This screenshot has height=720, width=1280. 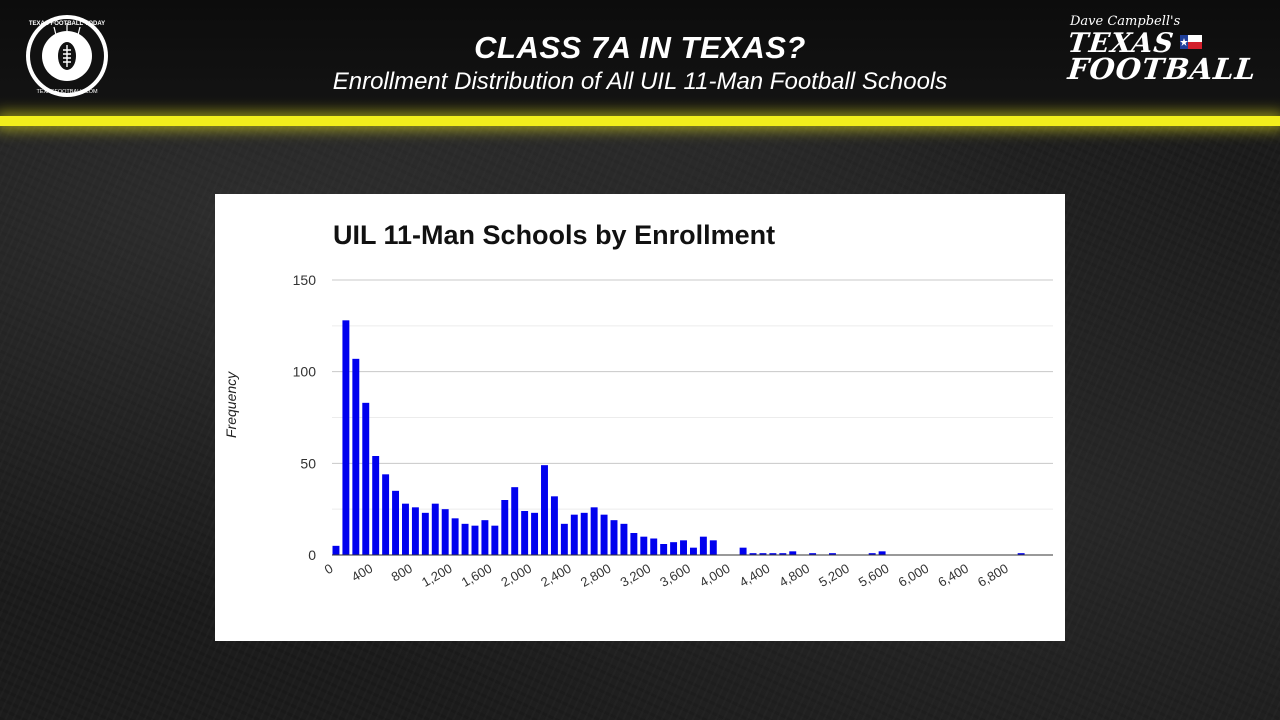 What do you see at coordinates (874, 575) in the screenshot?
I see `x-tick-label: 5,600` at bounding box center [874, 575].